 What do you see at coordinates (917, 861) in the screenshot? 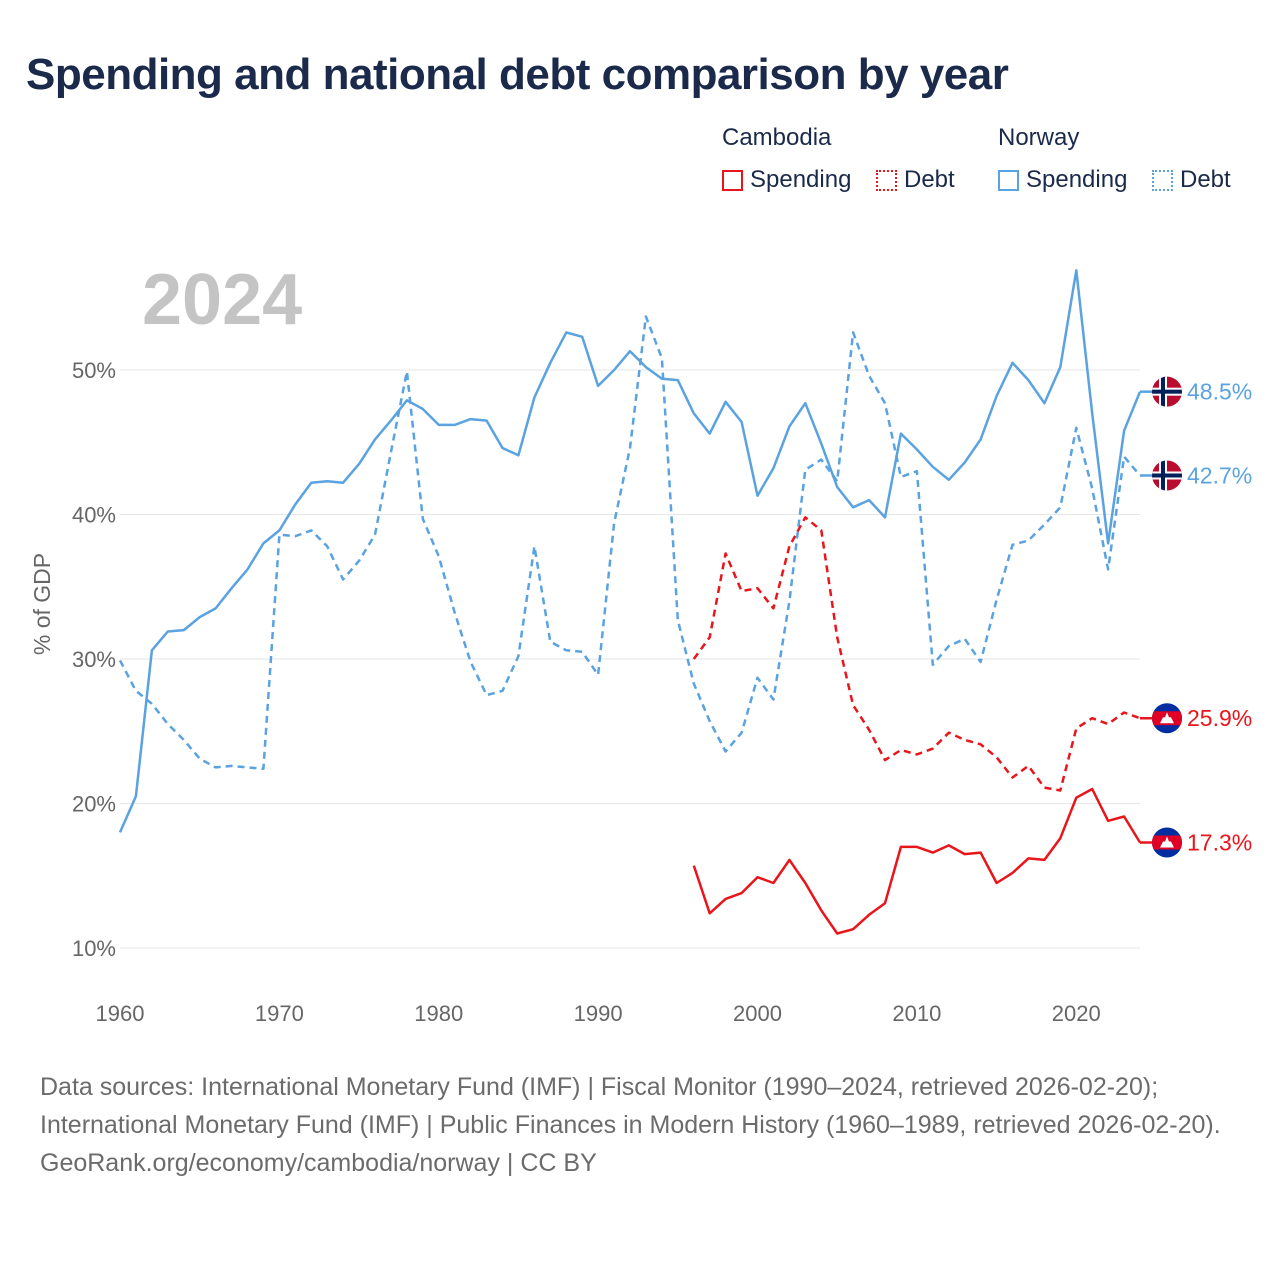
I see `cambodia-spending-line` at bounding box center [917, 861].